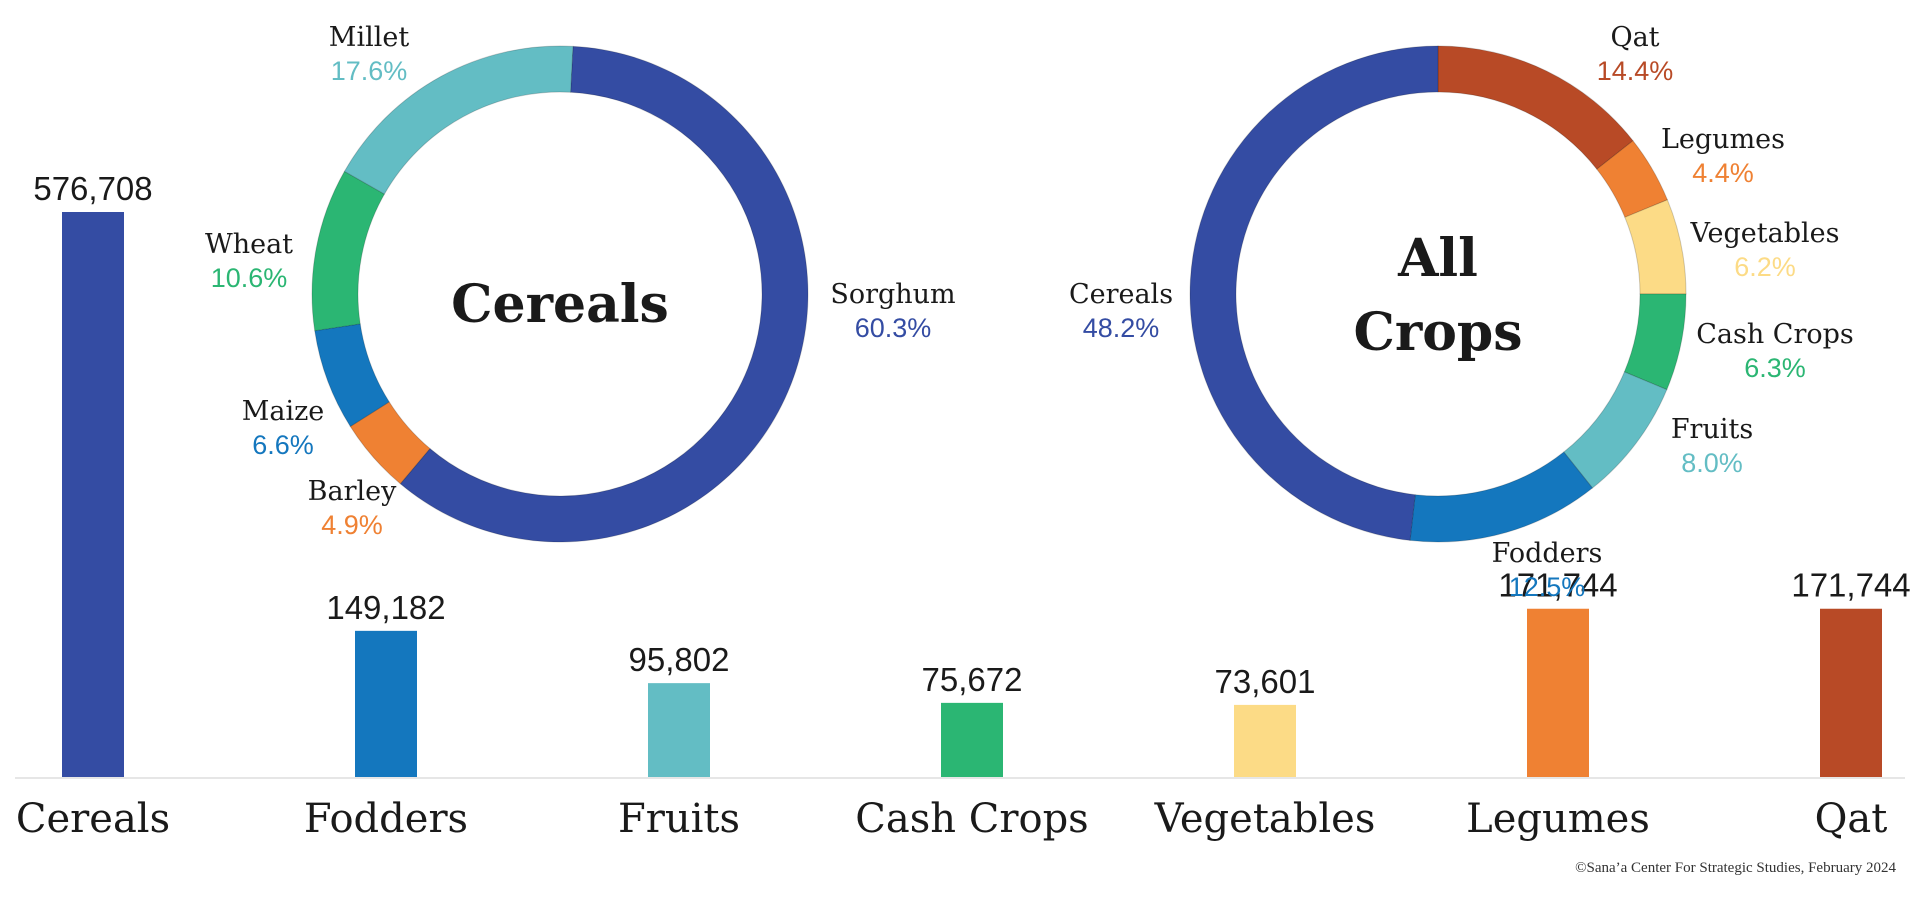 This screenshot has width=1920, height=898. I want to click on all-crops-donut-percent-cash-crops: 6.3%, so click(1775, 368).